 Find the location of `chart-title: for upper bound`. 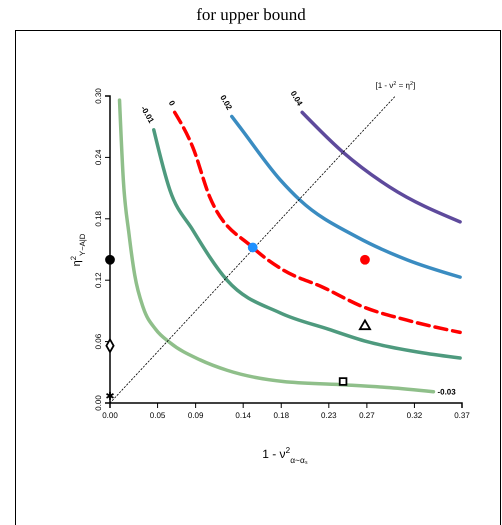

chart-title: for upper bound is located at coordinates (251, 14).